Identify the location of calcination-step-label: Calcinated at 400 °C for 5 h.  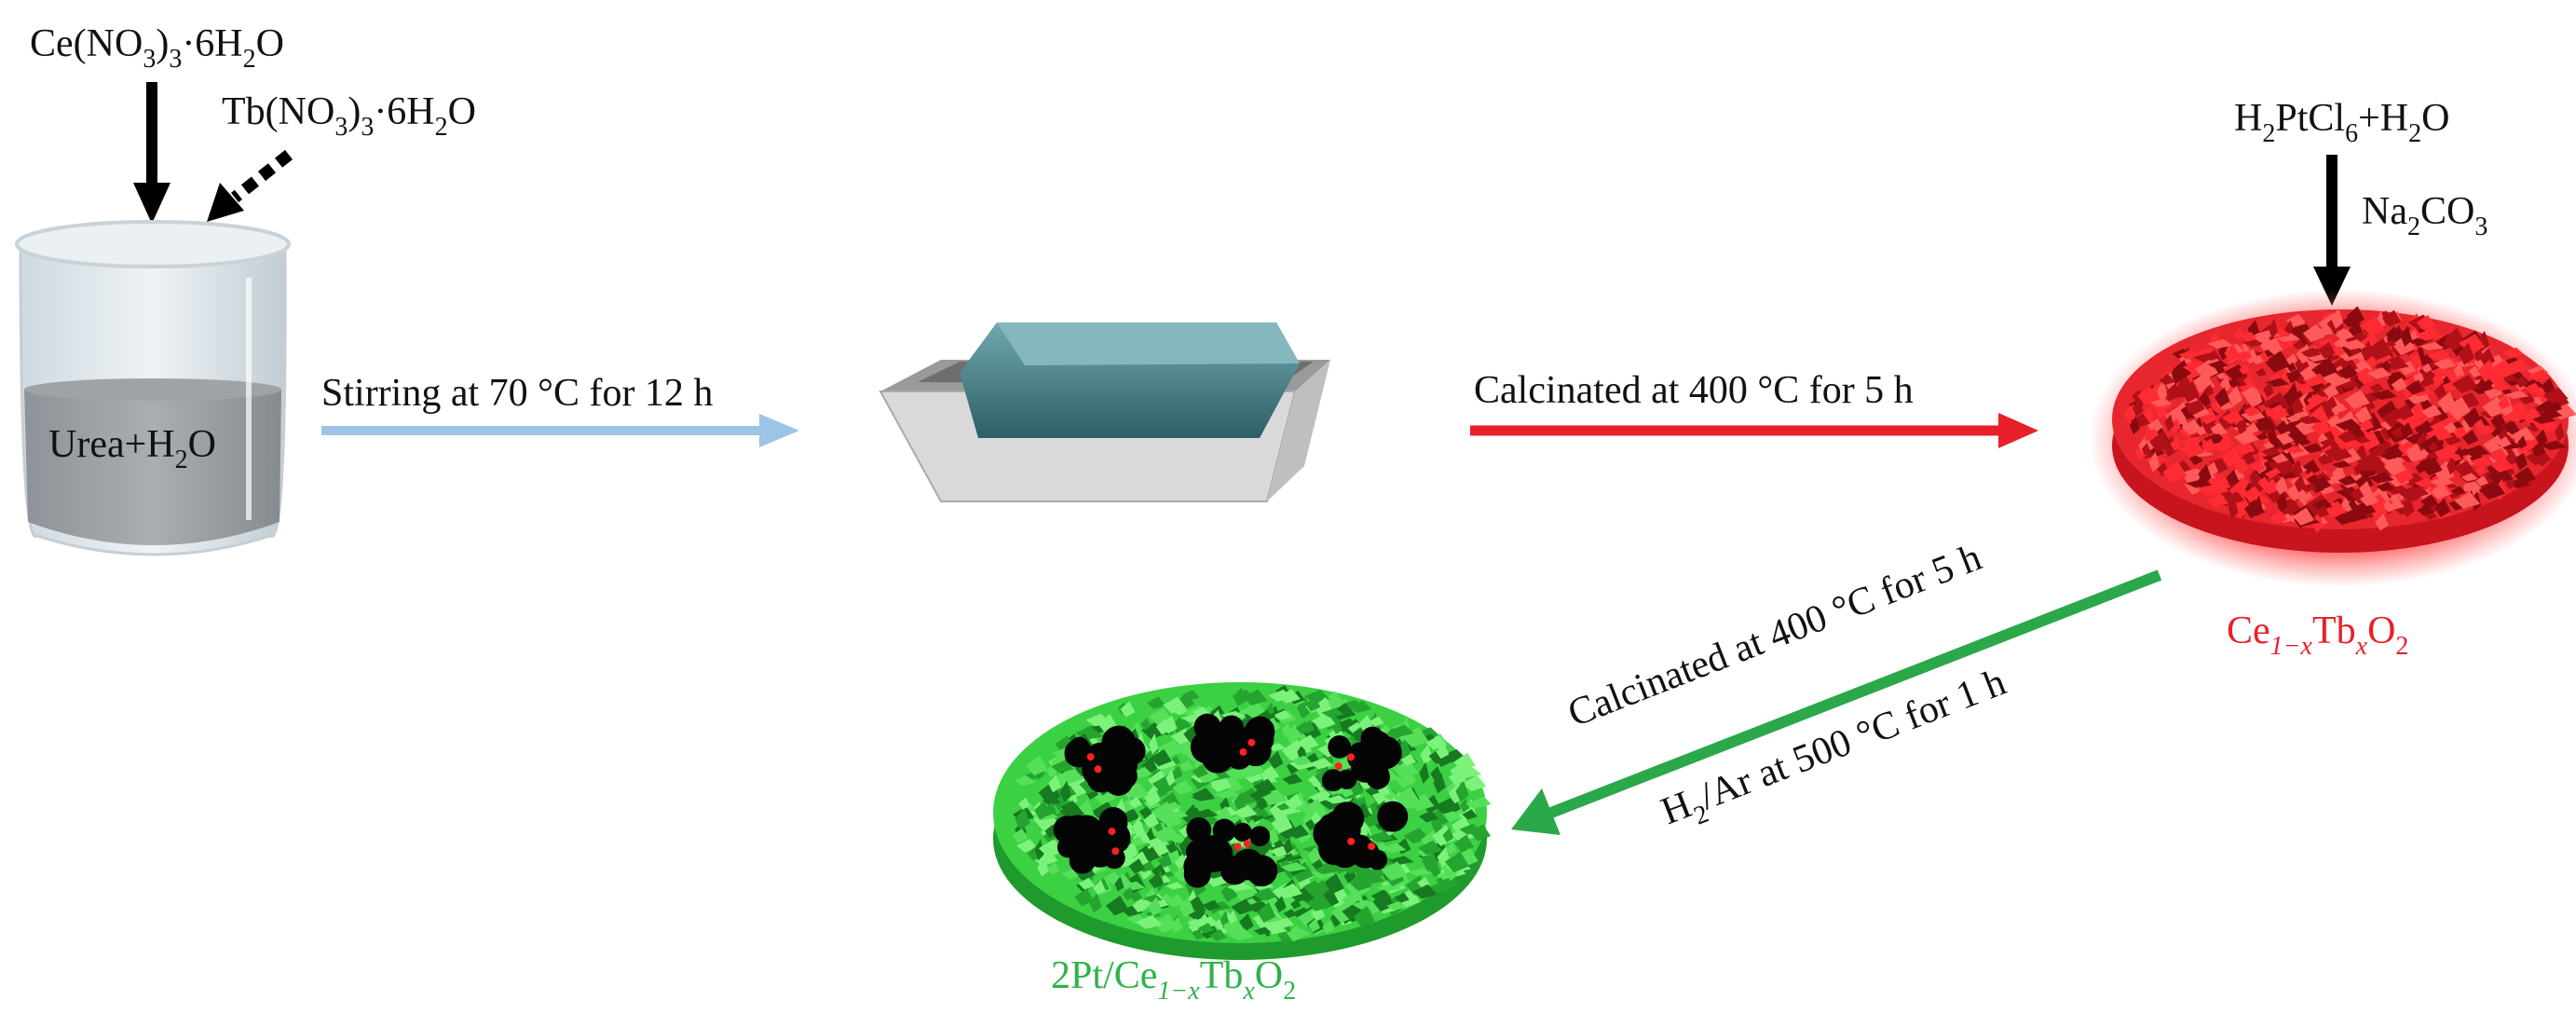
(1694, 390).